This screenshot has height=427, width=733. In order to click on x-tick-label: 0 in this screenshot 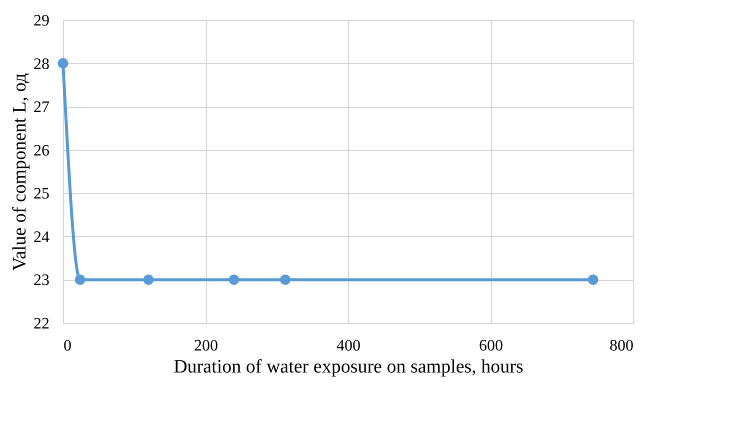, I will do `click(68, 346)`.